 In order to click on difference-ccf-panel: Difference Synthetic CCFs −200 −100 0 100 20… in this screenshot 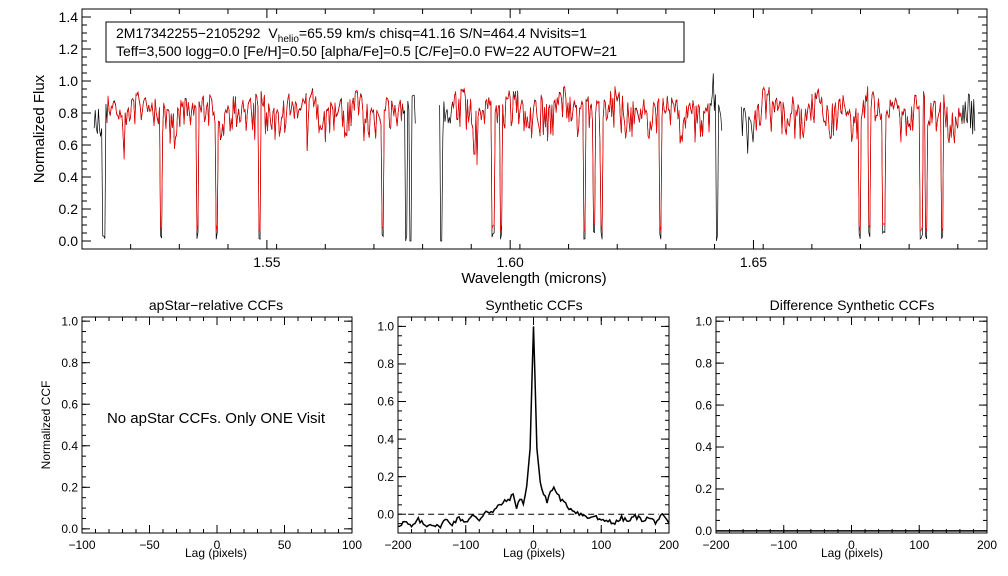, I will do `click(846, 428)`.